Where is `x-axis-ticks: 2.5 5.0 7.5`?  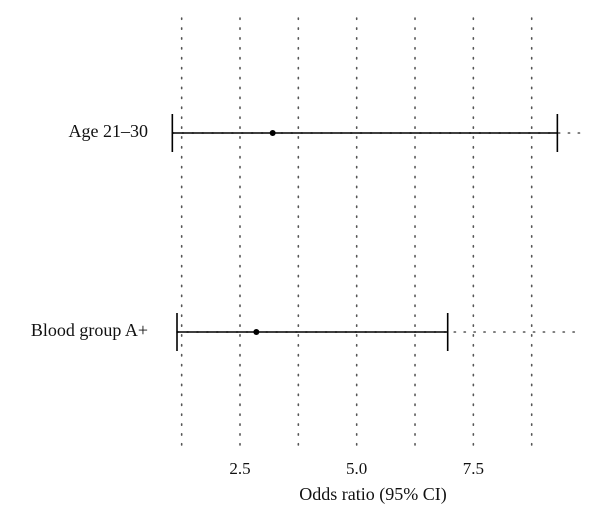
x-axis-ticks: 2.5 5.0 7.5 is located at coordinates (356, 468).